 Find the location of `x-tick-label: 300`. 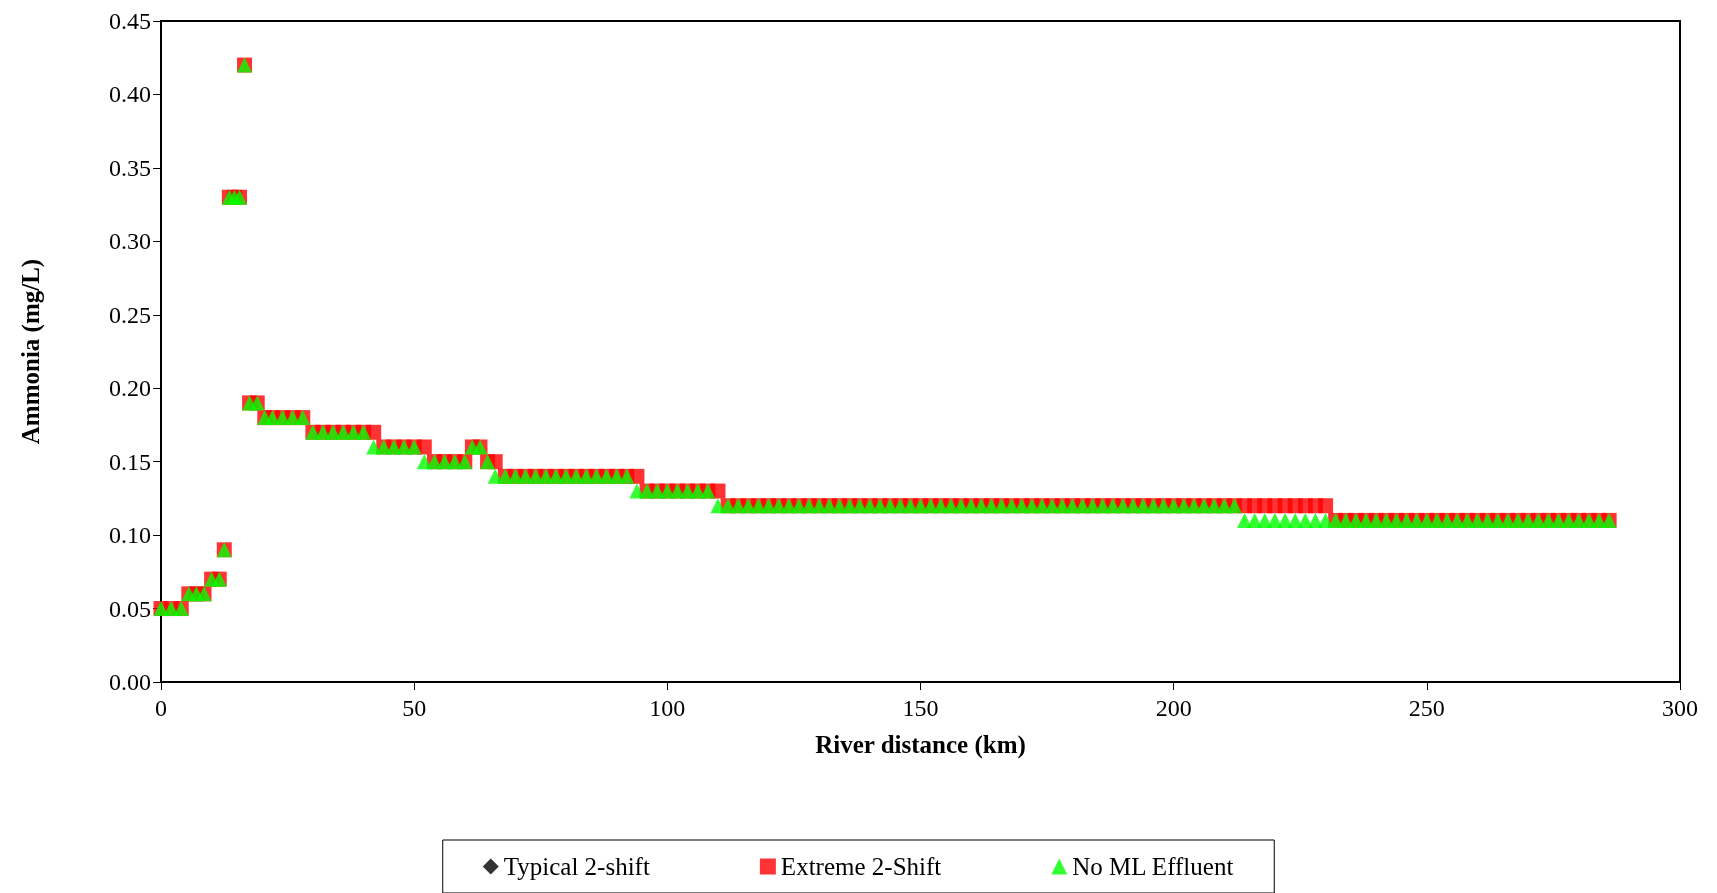

x-tick-label: 300 is located at coordinates (1680, 708).